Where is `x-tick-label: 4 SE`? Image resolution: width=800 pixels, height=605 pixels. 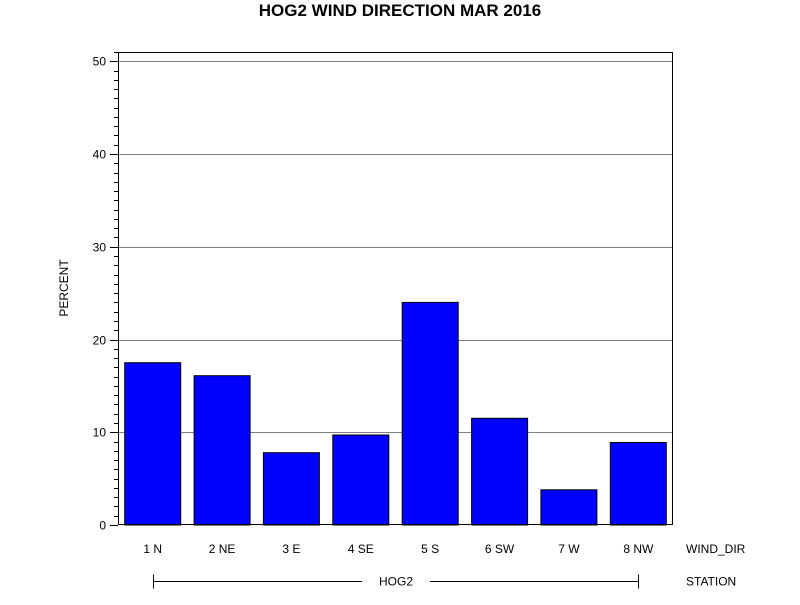 x-tick-label: 4 SE is located at coordinates (361, 549).